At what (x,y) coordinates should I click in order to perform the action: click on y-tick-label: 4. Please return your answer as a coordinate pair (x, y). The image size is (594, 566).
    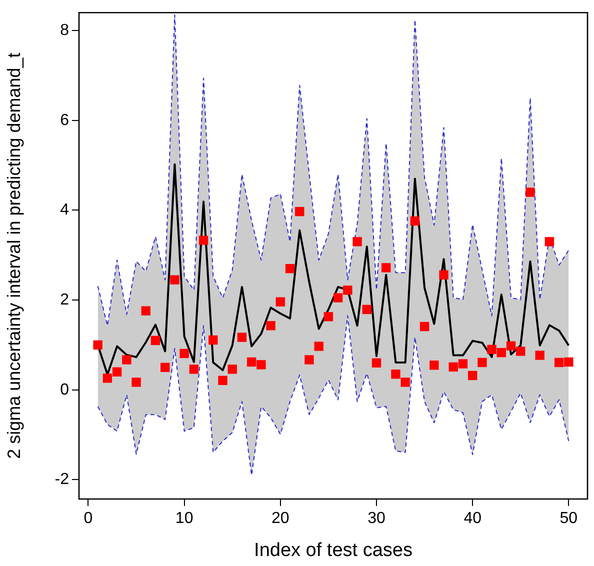
    Looking at the image, I should click on (65, 210).